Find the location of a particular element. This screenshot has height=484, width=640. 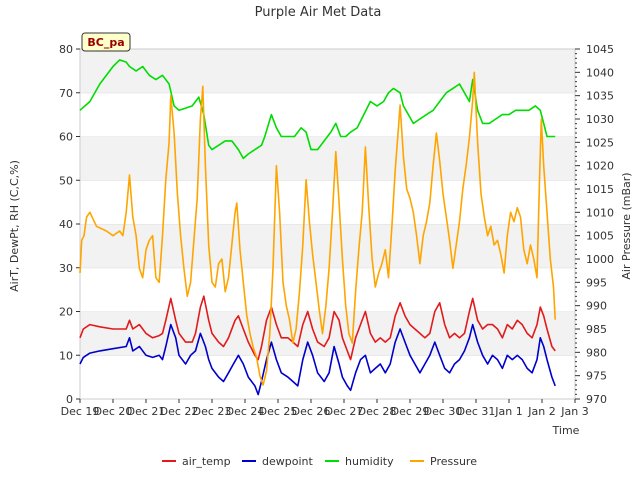

y-axis-right-label: Air Pressure (mBar) is located at coordinates (626, 225).